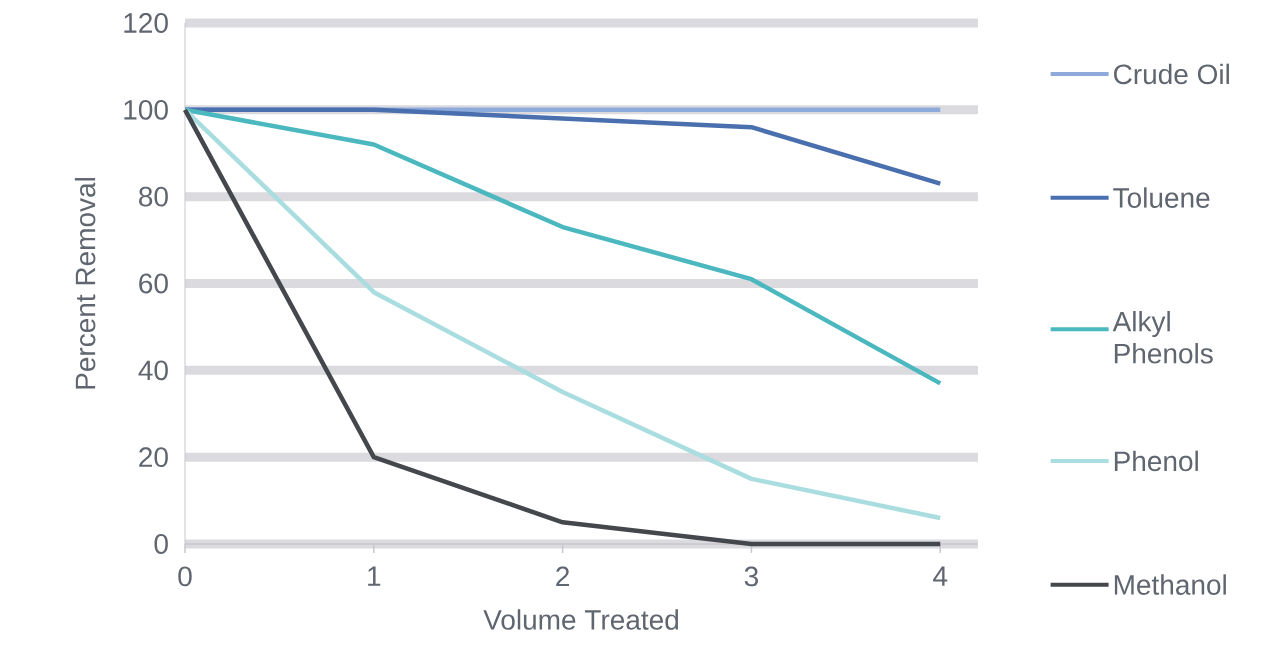 Image resolution: width=1279 pixels, height=669 pixels. I want to click on y-tick-label: 20, so click(153, 457).